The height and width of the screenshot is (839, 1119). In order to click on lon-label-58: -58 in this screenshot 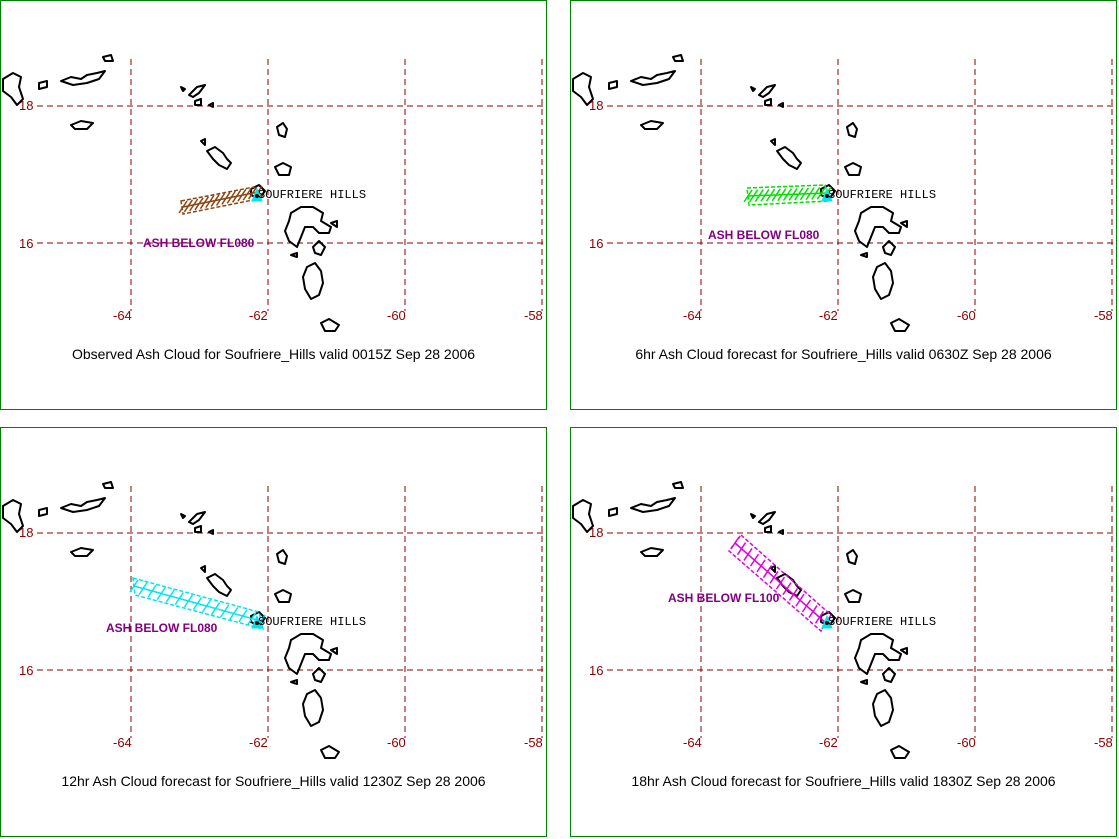, I will do `click(1103, 742)`.